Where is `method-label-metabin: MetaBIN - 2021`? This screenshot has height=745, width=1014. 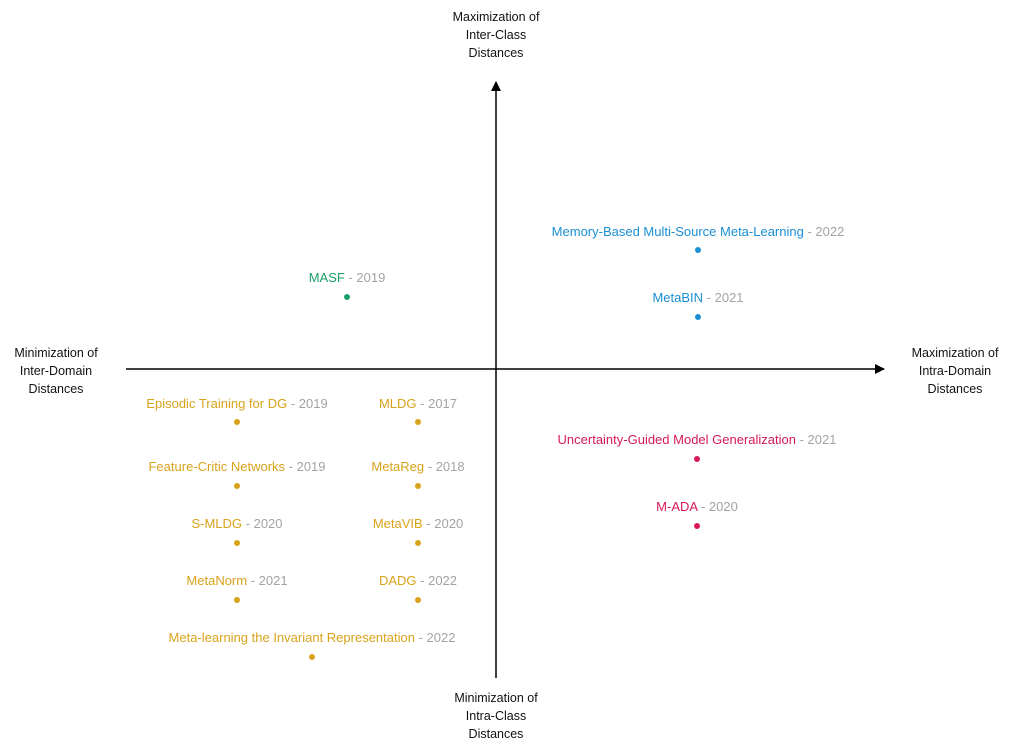
method-label-metabin: MetaBIN - 2021 is located at coordinates (698, 297).